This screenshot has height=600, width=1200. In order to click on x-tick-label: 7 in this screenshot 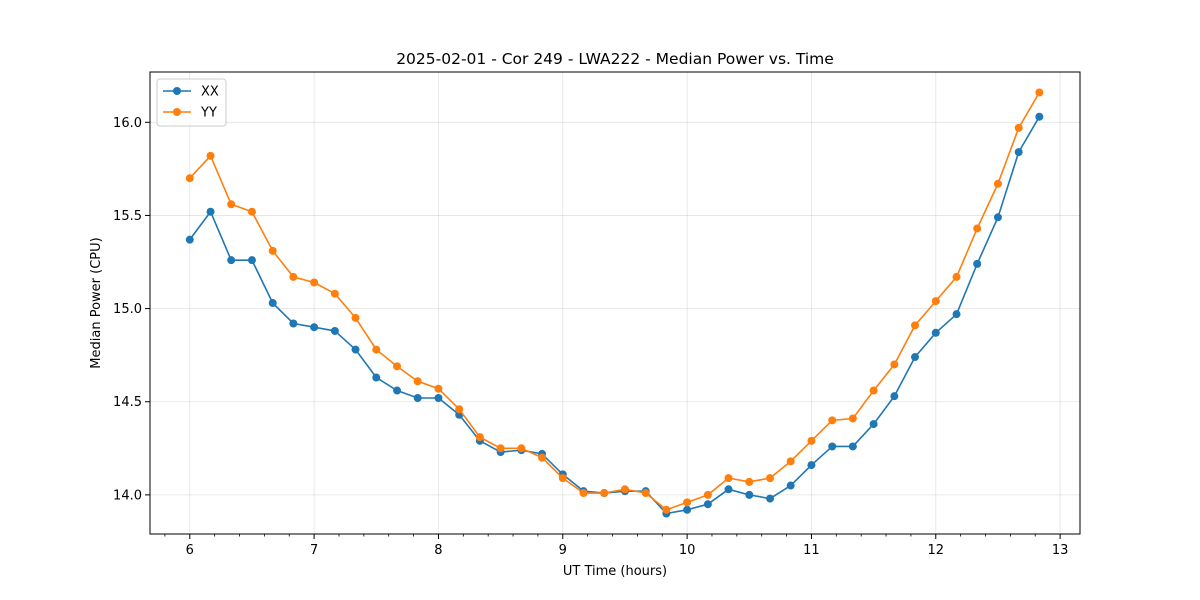, I will do `click(314, 550)`.